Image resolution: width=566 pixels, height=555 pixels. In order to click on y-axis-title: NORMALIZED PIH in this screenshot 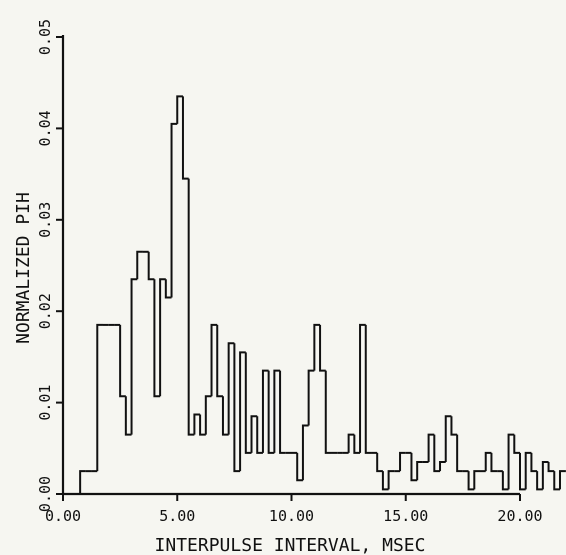, I will do `click(23, 268)`.